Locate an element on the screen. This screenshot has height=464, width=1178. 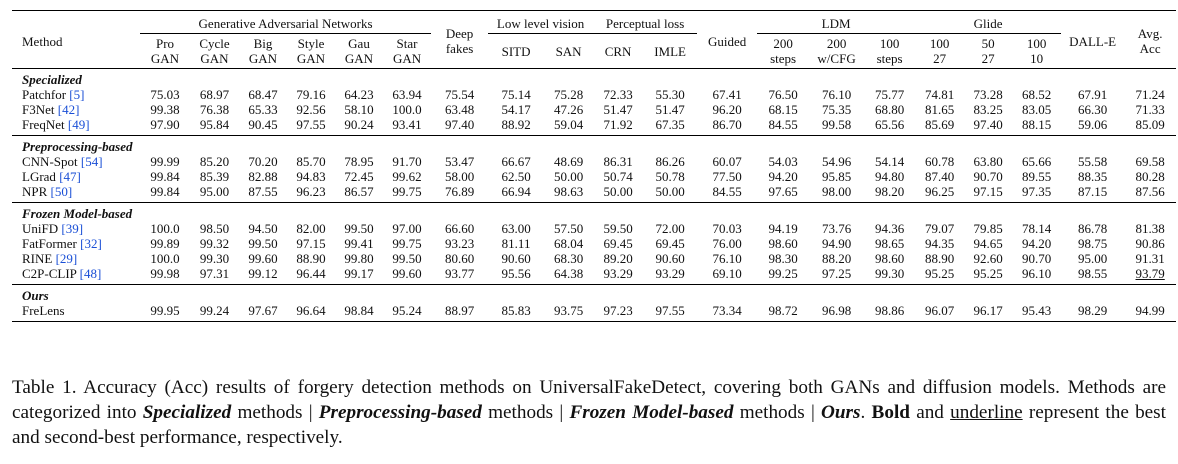
value-cell: 90.70 is located at coordinates (1037, 258).